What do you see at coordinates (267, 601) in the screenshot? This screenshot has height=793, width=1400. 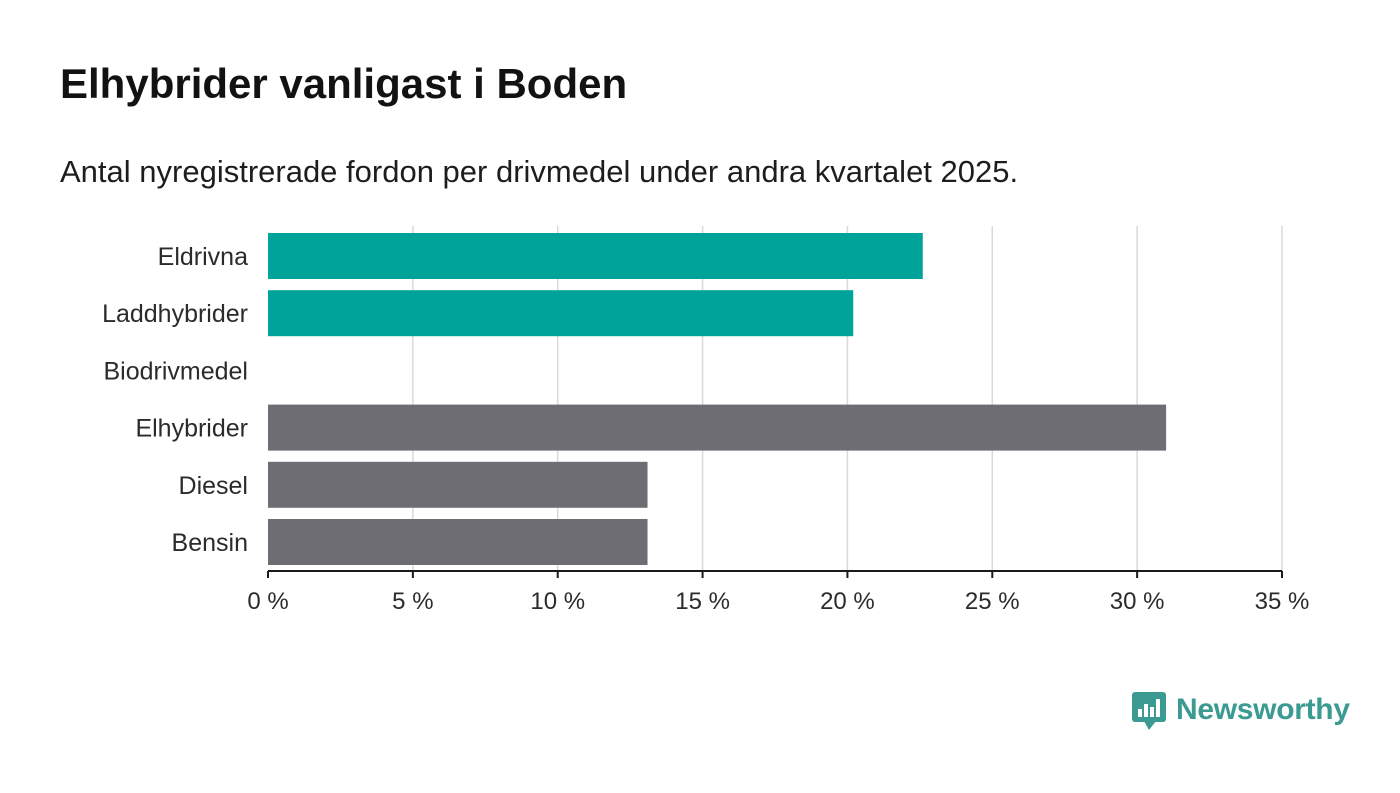 I see `x-tick-label: 0 %` at bounding box center [267, 601].